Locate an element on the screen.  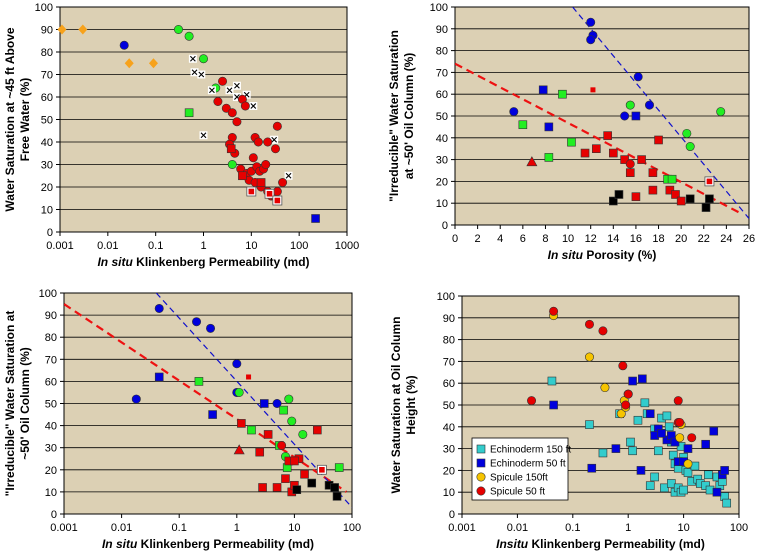
x-tick-label: 12 is located at coordinates (591, 239).